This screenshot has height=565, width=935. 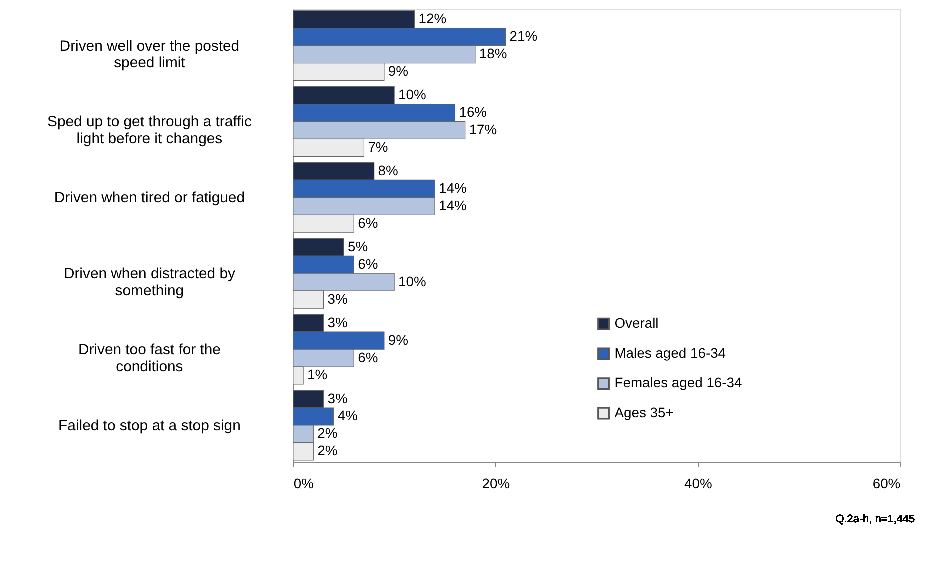 I want to click on y-tick-label: Driven when distracted by something, so click(x=150, y=283).